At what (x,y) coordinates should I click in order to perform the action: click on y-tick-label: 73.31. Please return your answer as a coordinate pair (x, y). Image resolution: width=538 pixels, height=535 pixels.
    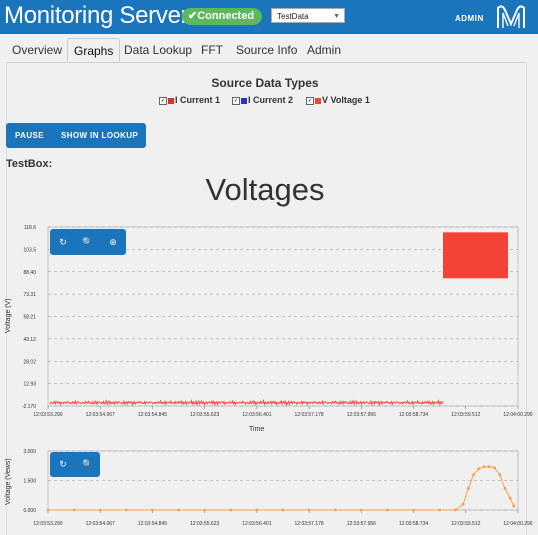
    Looking at the image, I should click on (29, 295).